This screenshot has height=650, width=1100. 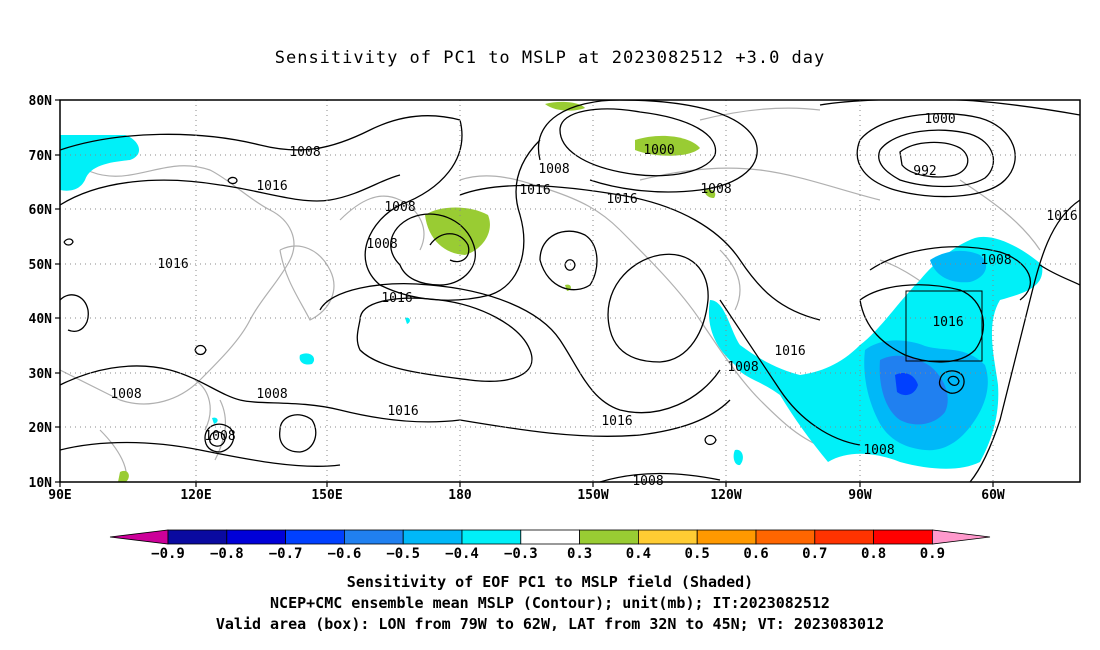 I want to click on lon-label: 90E, so click(x=59, y=495).